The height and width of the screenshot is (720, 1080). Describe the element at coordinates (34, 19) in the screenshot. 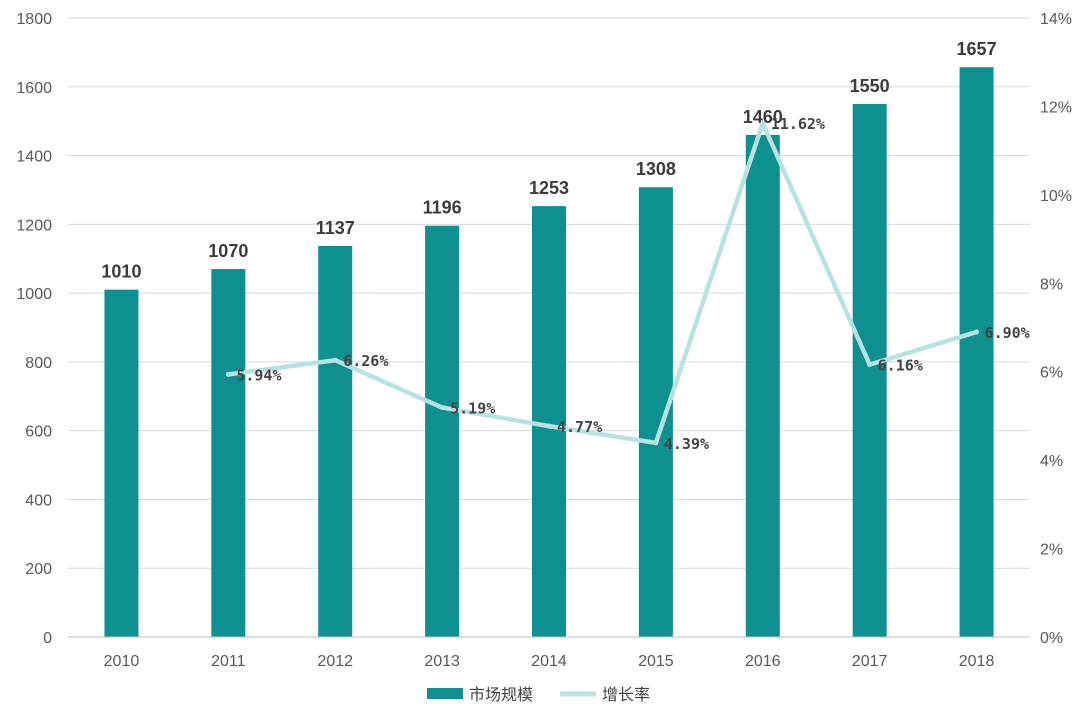

I see `y-axis-tick-label: 1800` at that location.